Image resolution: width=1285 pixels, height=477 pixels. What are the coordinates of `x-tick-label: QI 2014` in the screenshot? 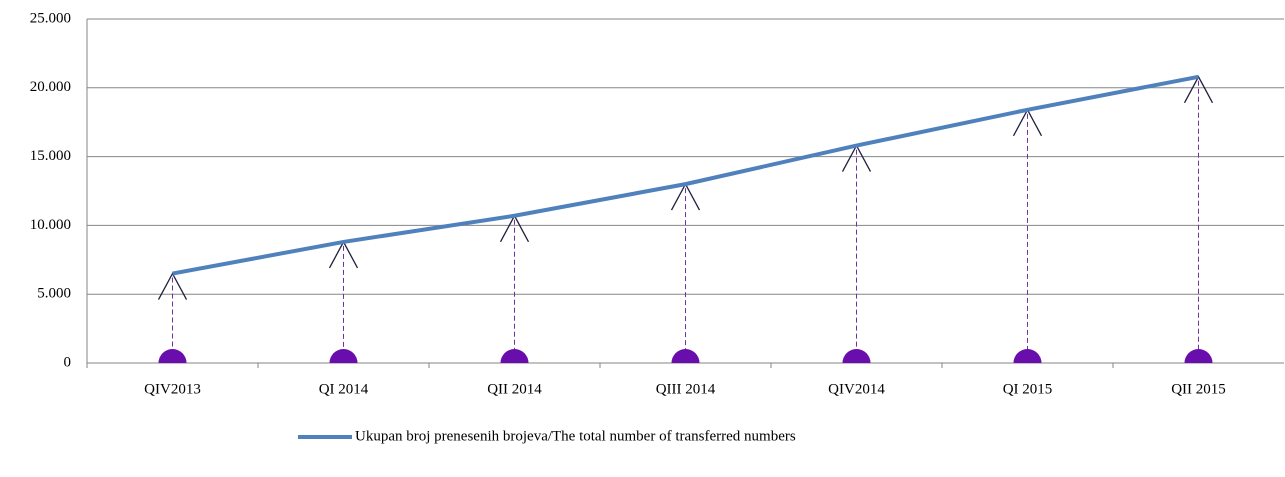 It's located at (344, 389).